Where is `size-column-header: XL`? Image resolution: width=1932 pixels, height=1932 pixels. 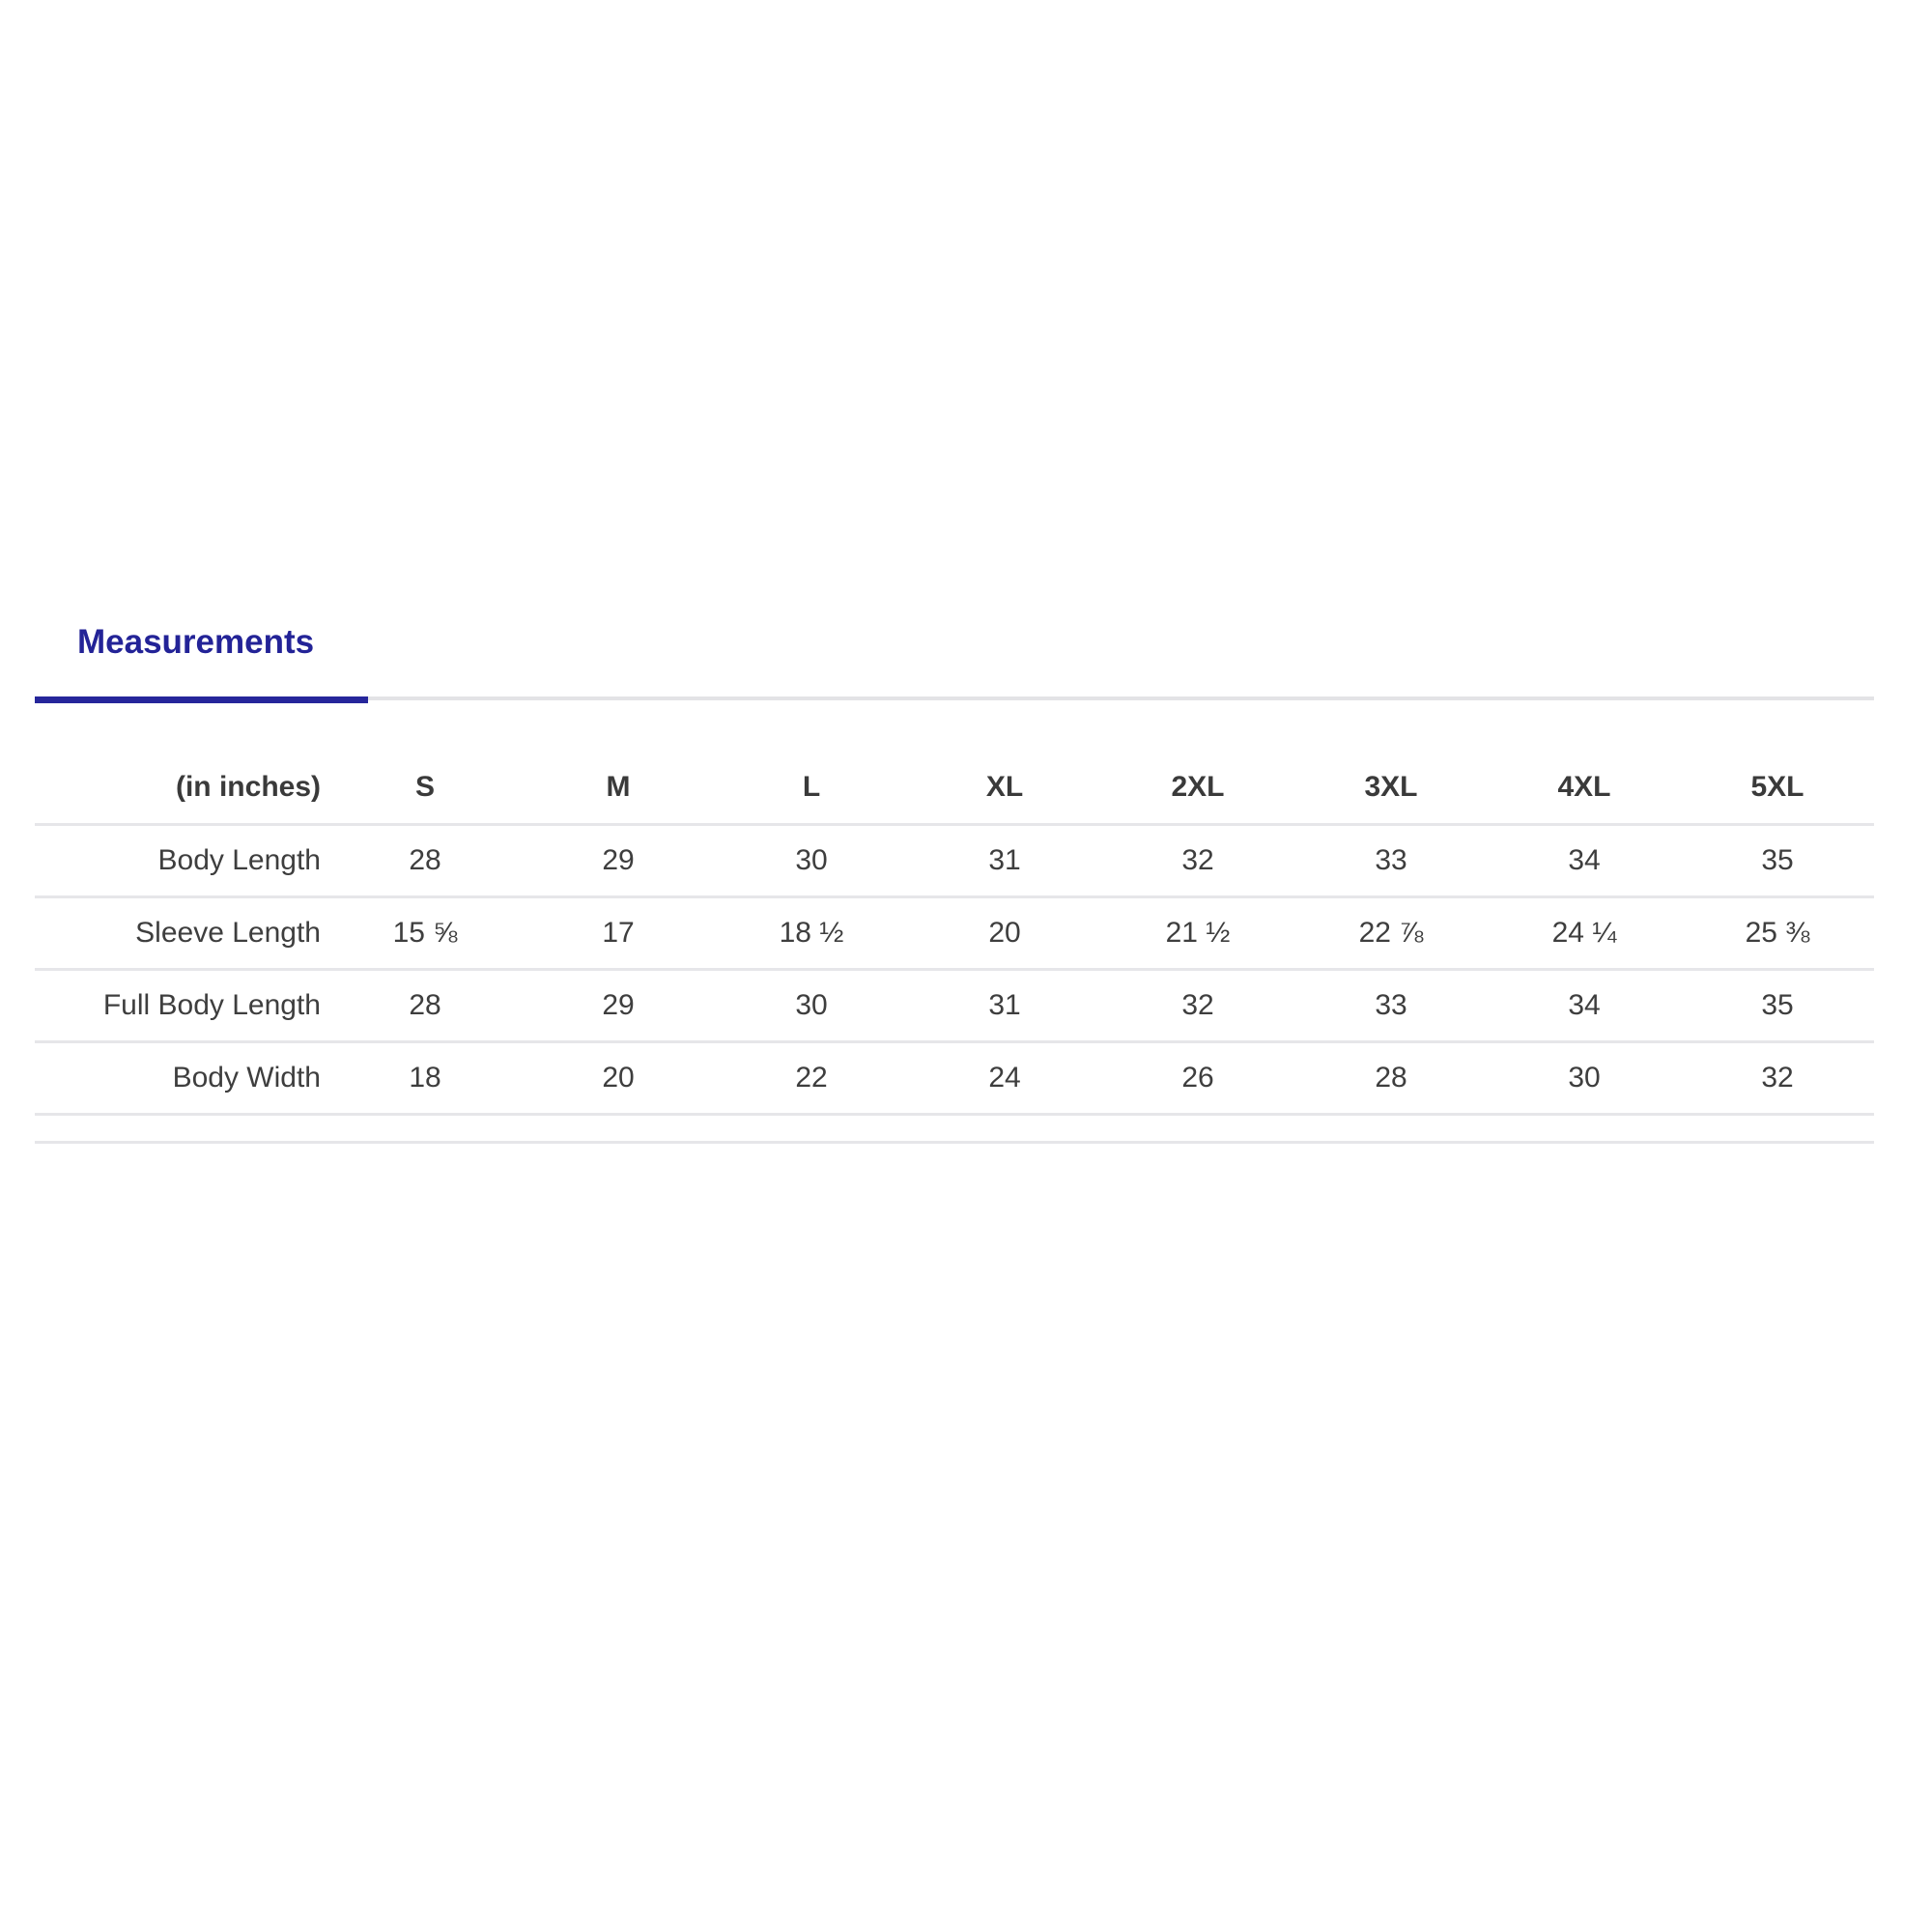 size-column-header: XL is located at coordinates (1005, 786).